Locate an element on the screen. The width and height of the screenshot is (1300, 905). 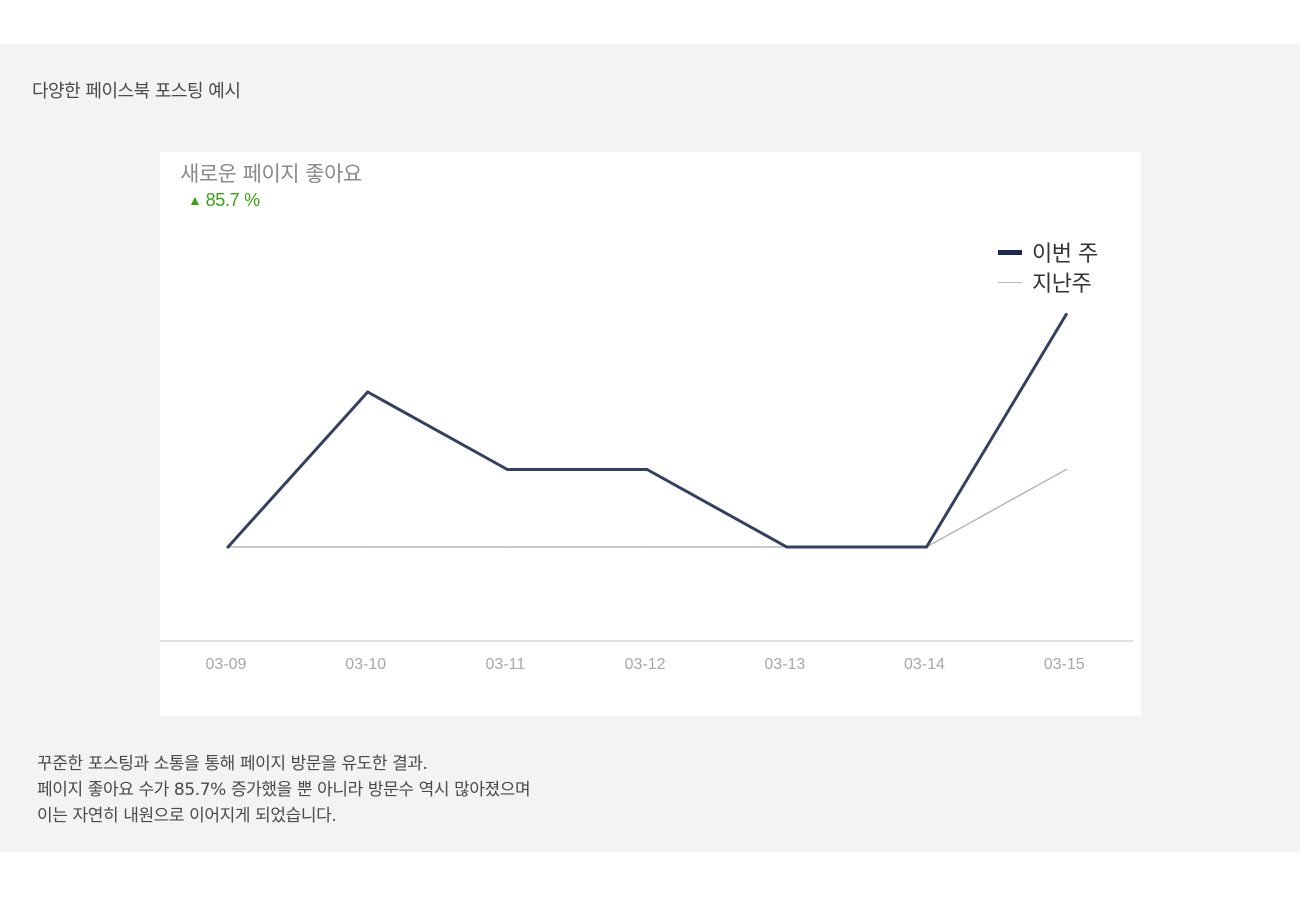
x-tick-label: 03-10 is located at coordinates (365, 664).